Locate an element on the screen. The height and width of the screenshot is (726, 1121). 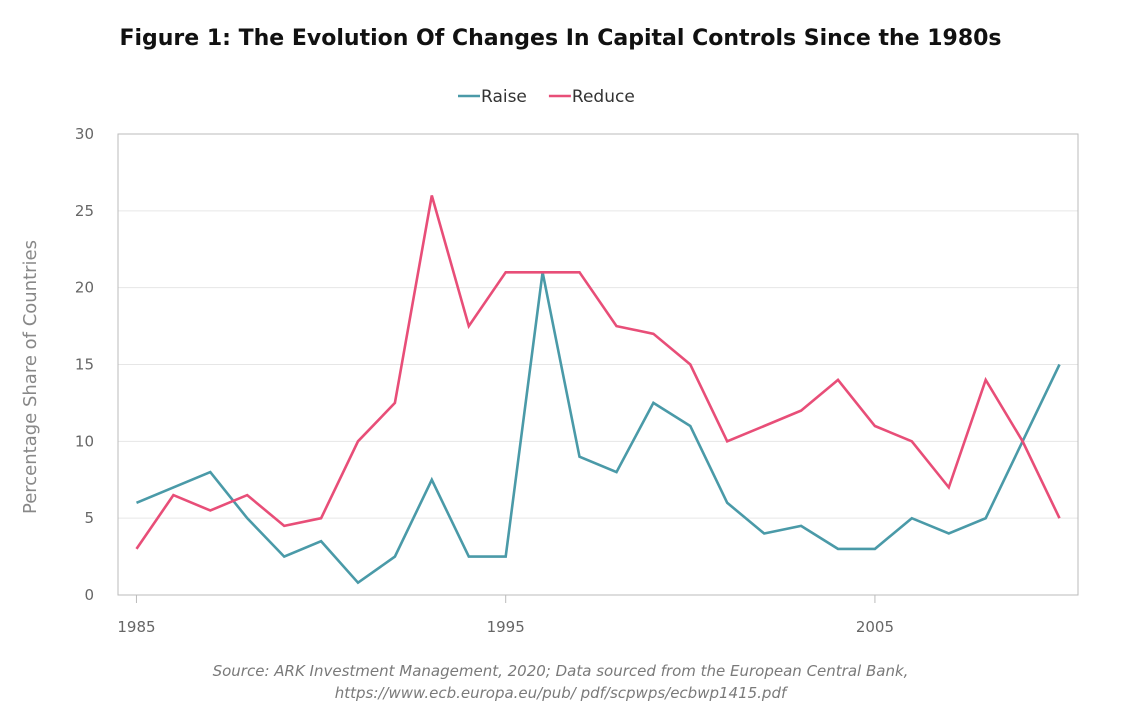
y-tick-label: 0 is located at coordinates (89, 595).